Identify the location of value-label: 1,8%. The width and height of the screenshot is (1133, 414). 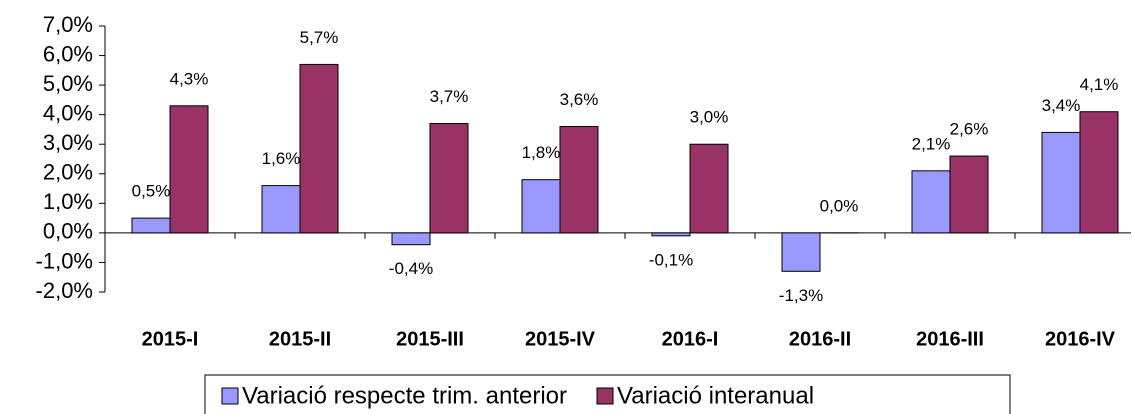
(541, 152).